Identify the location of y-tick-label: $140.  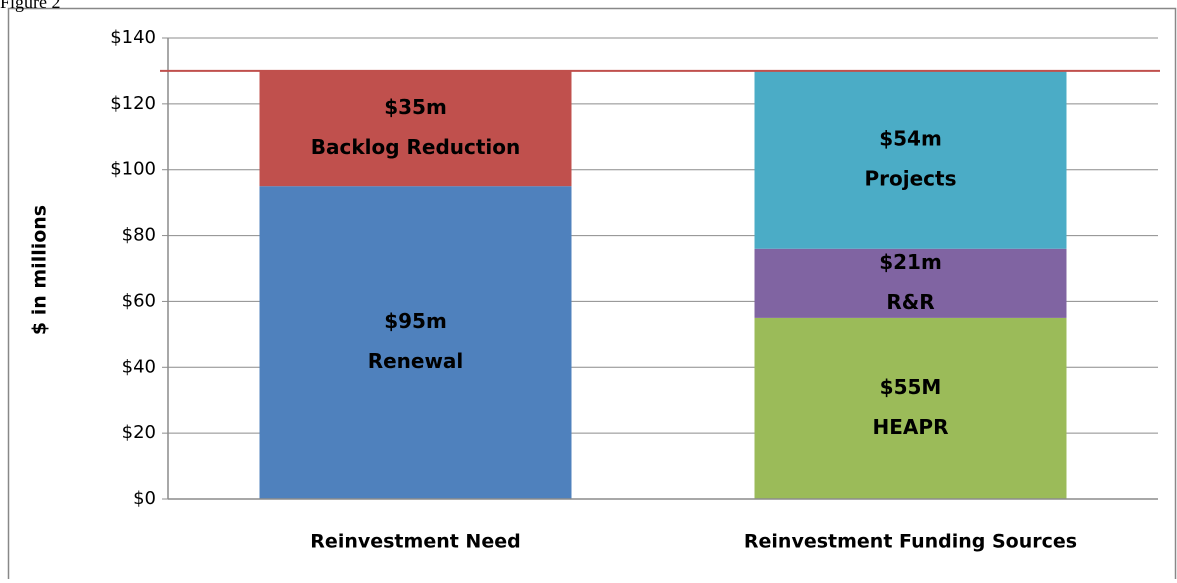
(133, 37).